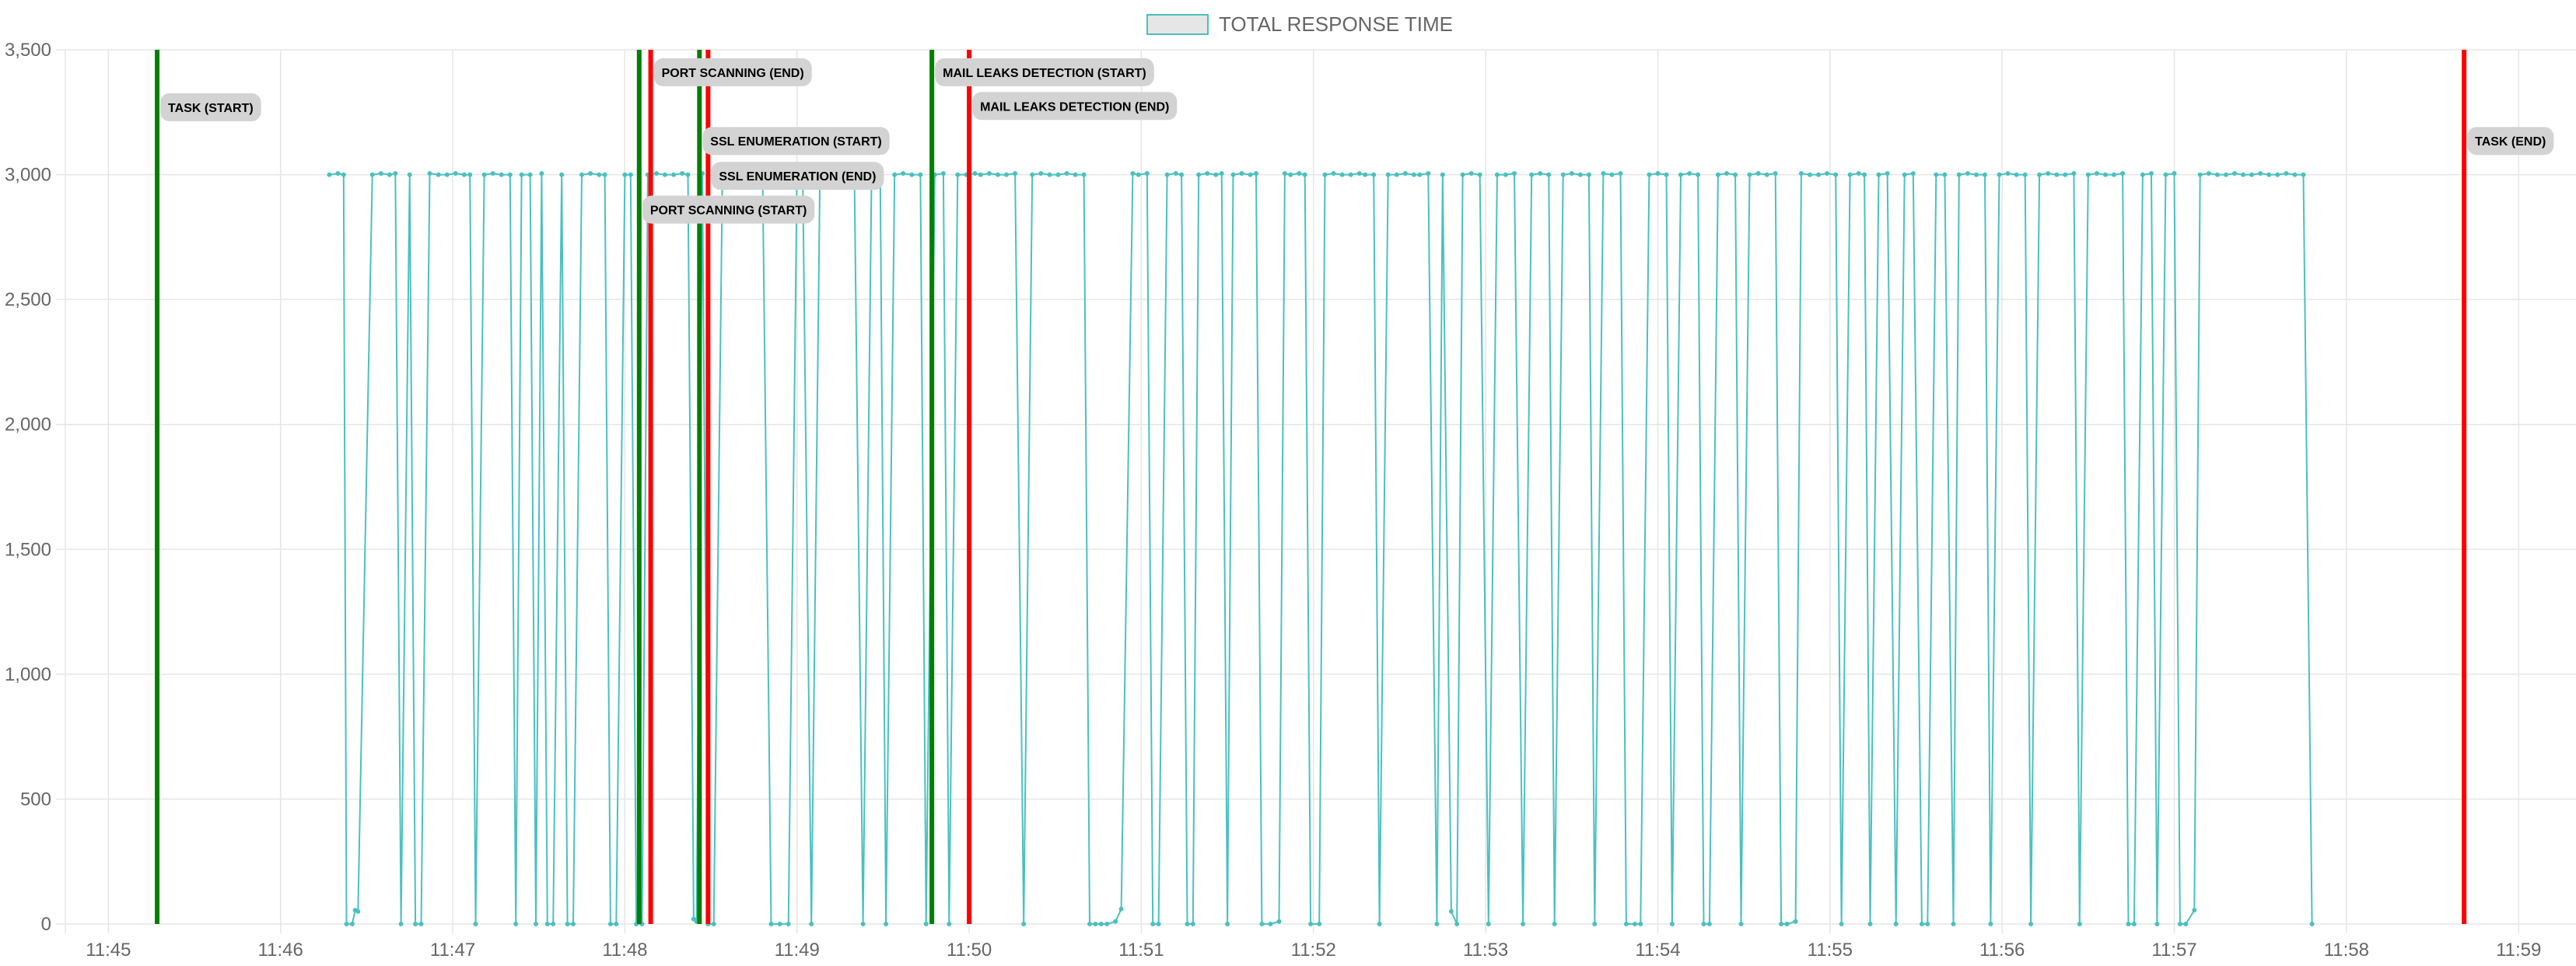 This screenshot has height=966, width=2576. Describe the element at coordinates (2519, 951) in the screenshot. I see `x-tick-label: 11:59` at that location.